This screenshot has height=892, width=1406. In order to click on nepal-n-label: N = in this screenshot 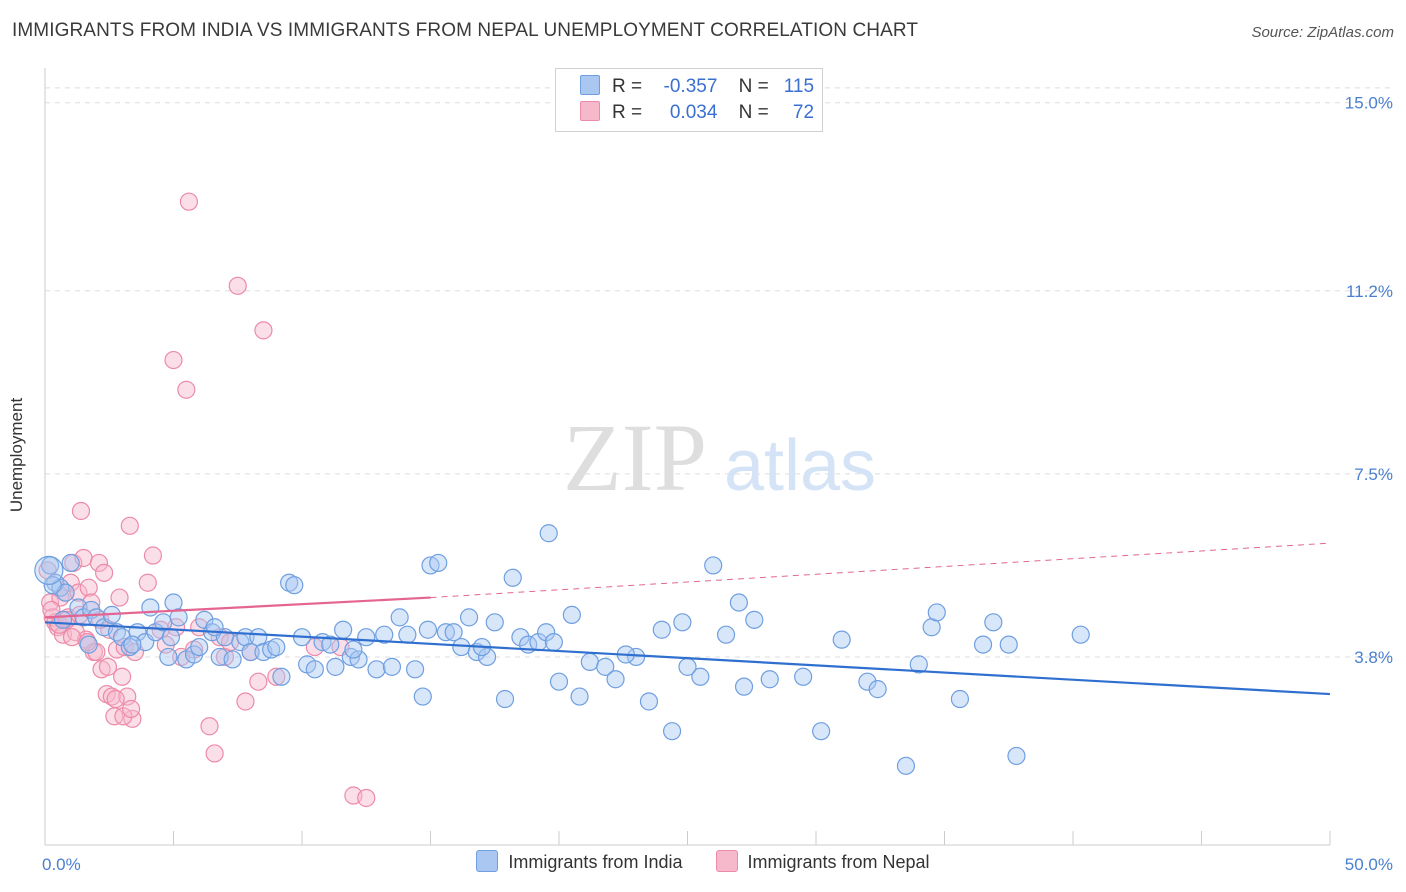, I will do `click(753, 112)`.